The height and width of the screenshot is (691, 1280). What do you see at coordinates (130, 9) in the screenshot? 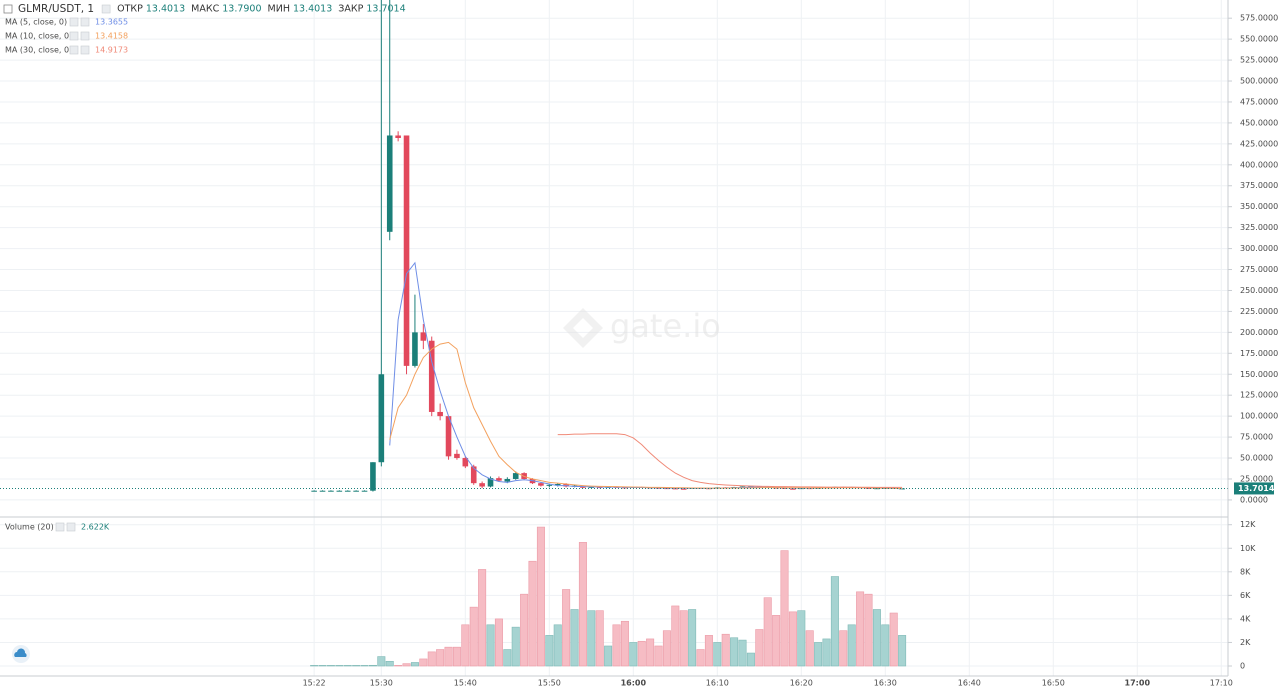
I see `stat-label: ОТКР` at bounding box center [130, 9].